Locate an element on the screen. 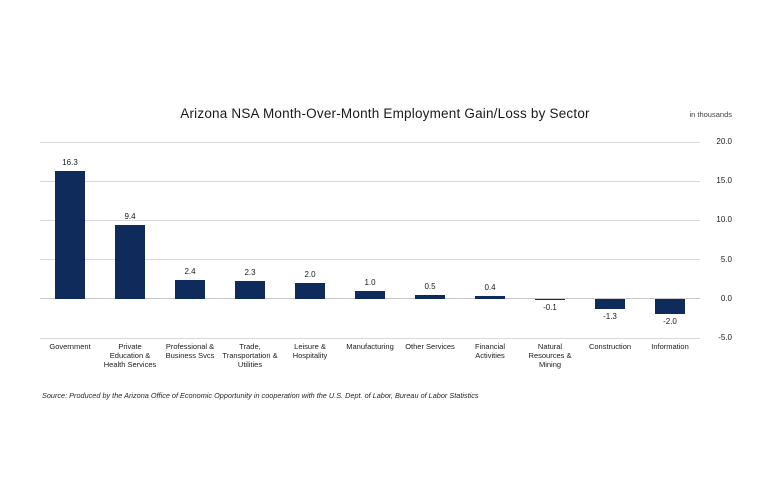  y-tick-label: 10.0 is located at coordinates (724, 220).